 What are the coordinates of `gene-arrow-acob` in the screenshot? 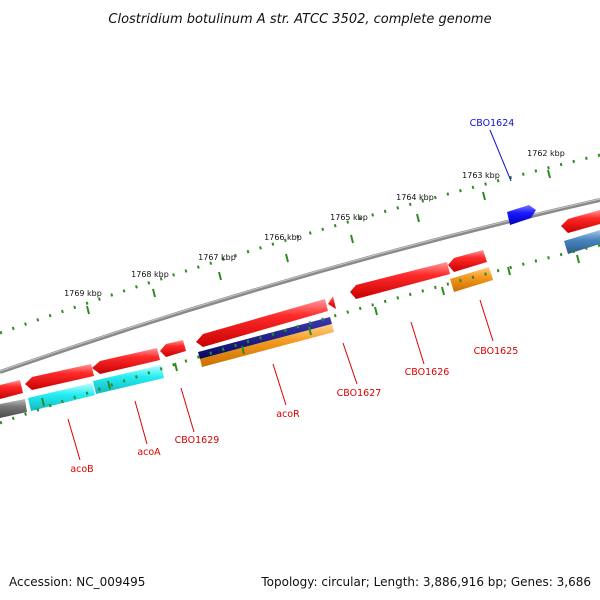 It's located at (59, 377).